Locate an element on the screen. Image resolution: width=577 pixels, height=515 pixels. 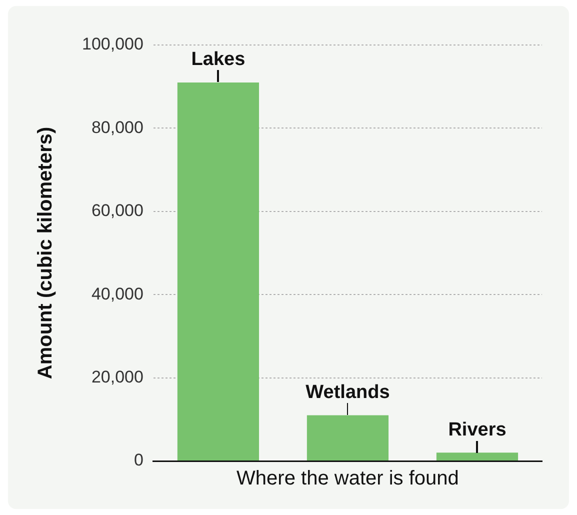
y-tick-label: 100,000 is located at coordinates (113, 44).